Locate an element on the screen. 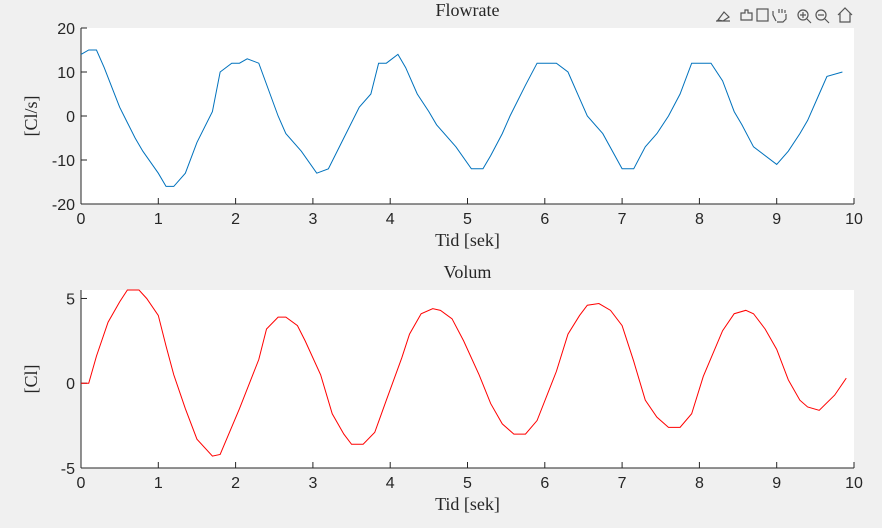 This screenshot has height=528, width=882. y-tick-label: 10 is located at coordinates (66, 73).